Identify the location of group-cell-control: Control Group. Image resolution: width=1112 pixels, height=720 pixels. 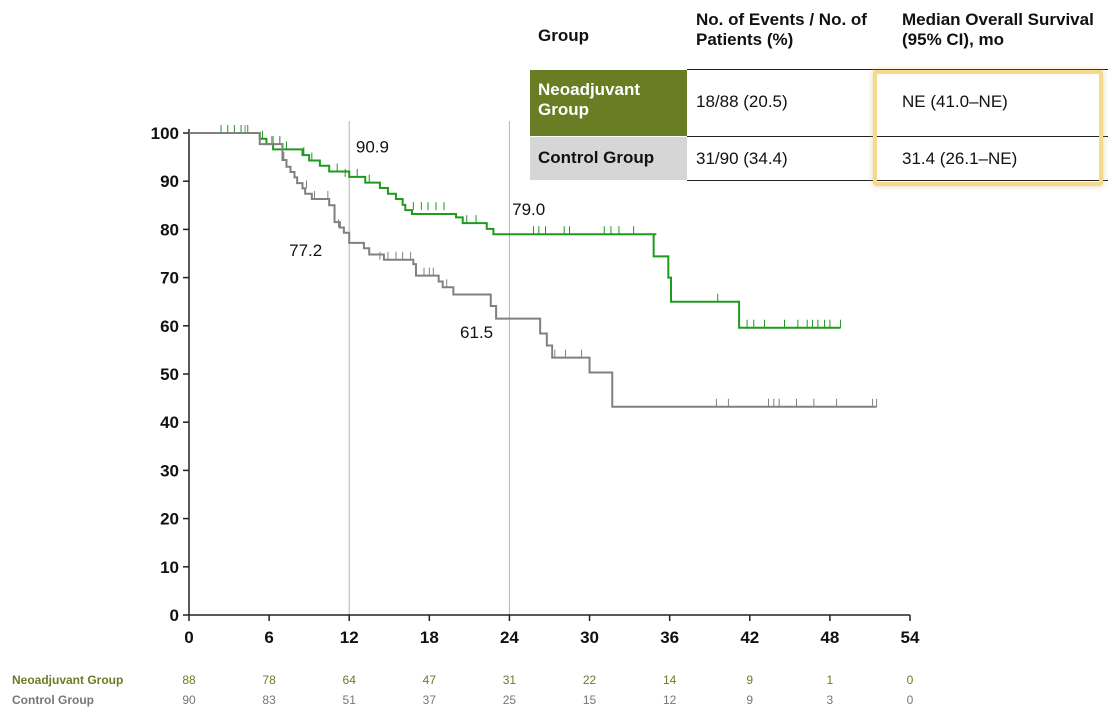
(608, 158).